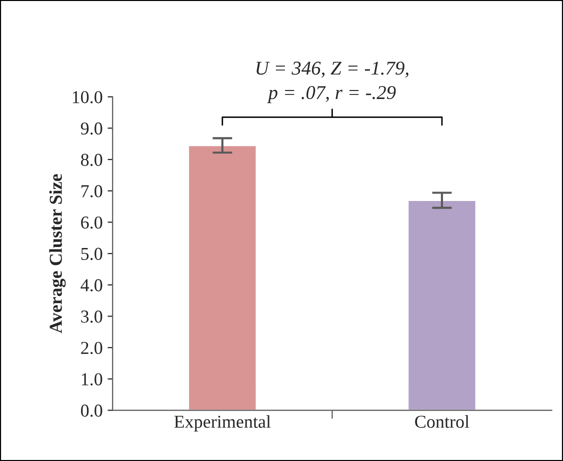 This screenshot has width=563, height=461. What do you see at coordinates (91, 348) in the screenshot?
I see `y-tick-label: 2.0` at bounding box center [91, 348].